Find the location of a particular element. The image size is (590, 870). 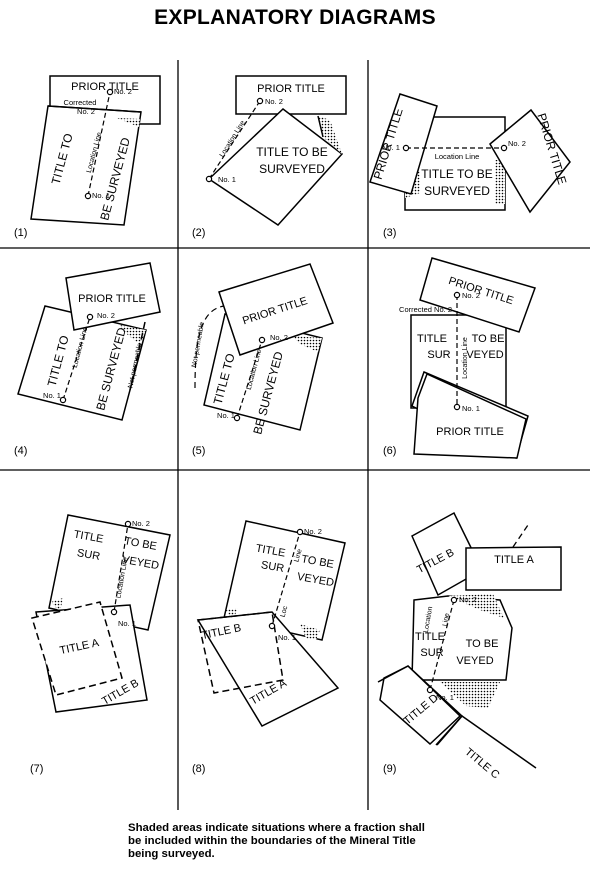

panel8-sur-label: SUR is located at coordinates (272, 567).